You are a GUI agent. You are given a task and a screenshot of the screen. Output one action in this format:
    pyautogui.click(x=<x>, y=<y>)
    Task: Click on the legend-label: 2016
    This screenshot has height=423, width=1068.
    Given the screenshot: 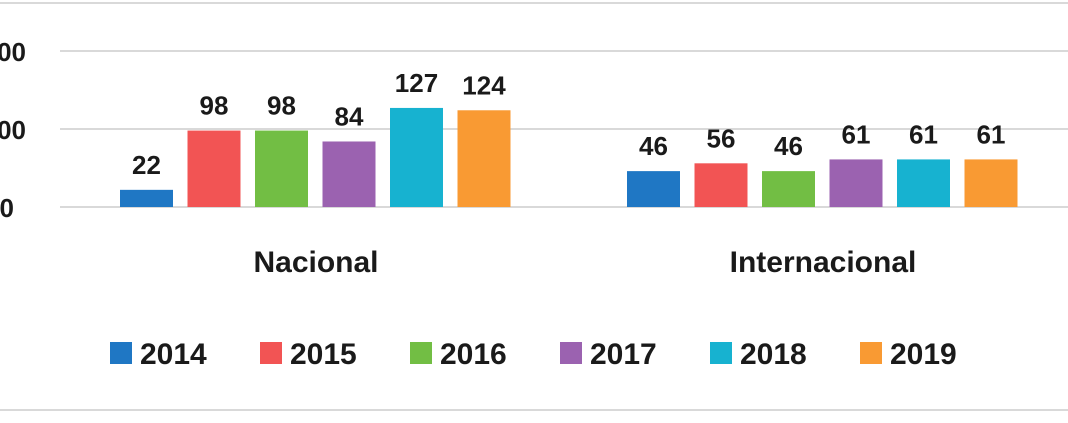 What is the action you would take?
    pyautogui.click(x=473, y=354)
    